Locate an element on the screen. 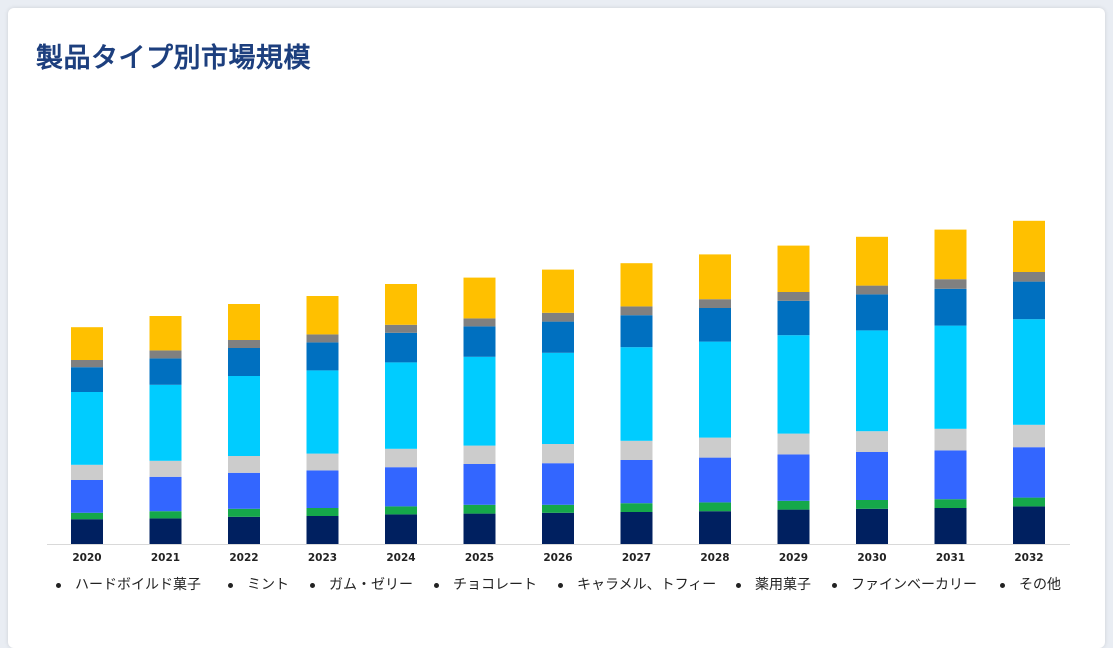 The image size is (1113, 648). legend-label: チョコレート is located at coordinates (495, 585).